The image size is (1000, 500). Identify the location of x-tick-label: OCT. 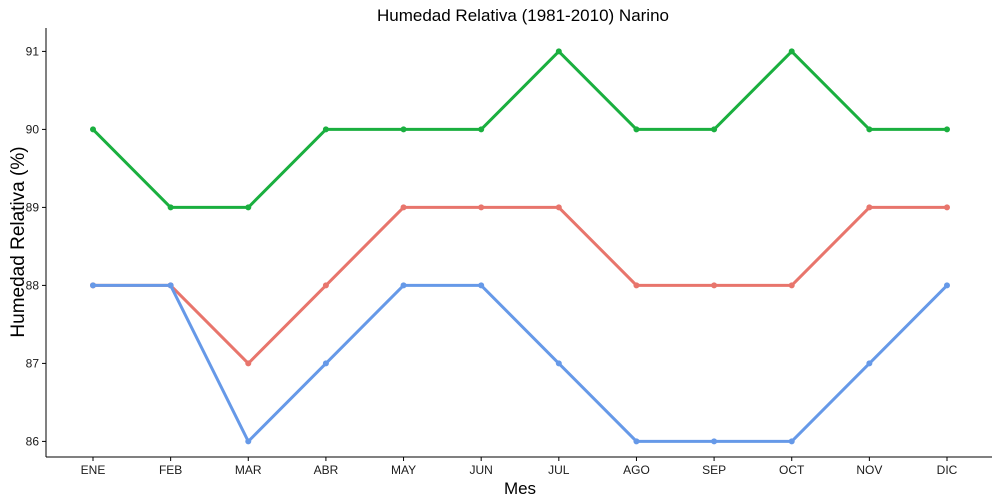
(792, 470).